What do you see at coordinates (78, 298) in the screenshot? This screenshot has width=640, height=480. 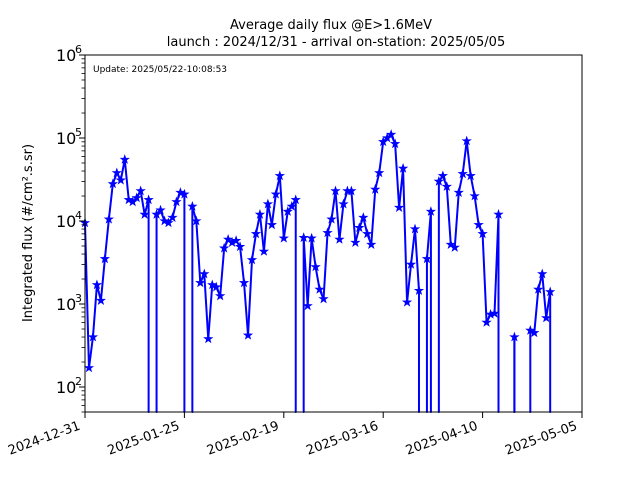 I see `y-tick-label-exponent: 3` at bounding box center [78, 298].